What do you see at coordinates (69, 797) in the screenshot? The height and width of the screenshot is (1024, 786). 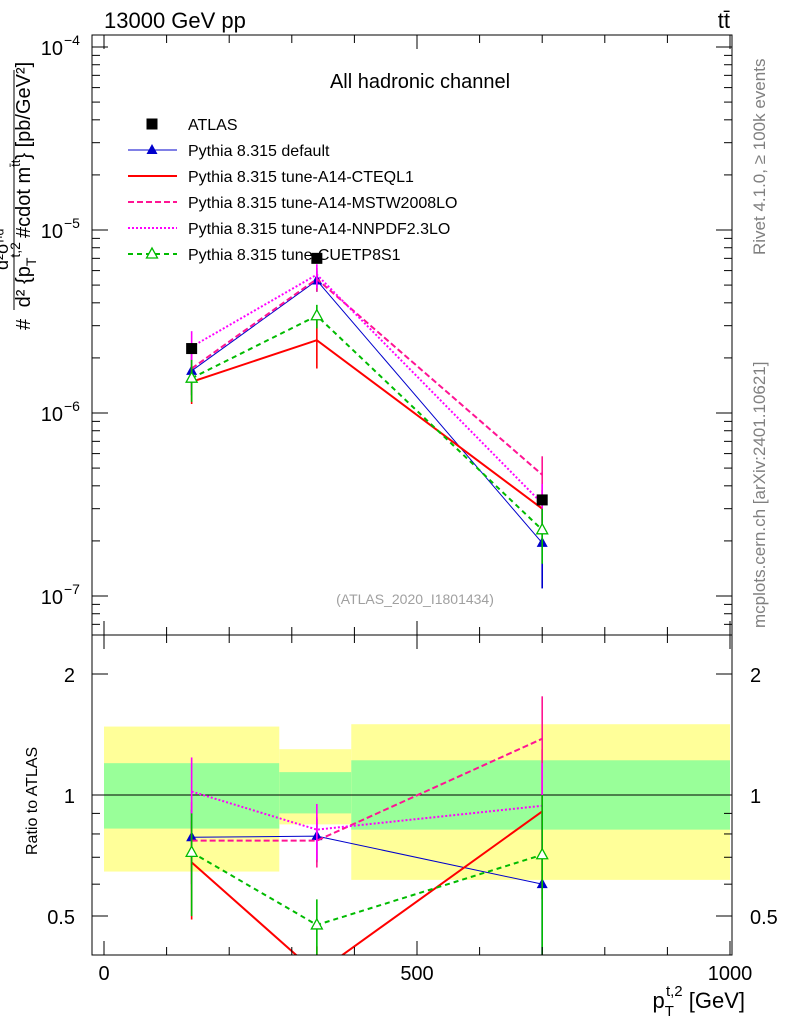 I see `ratio-y-tick-label: 1` at bounding box center [69, 797].